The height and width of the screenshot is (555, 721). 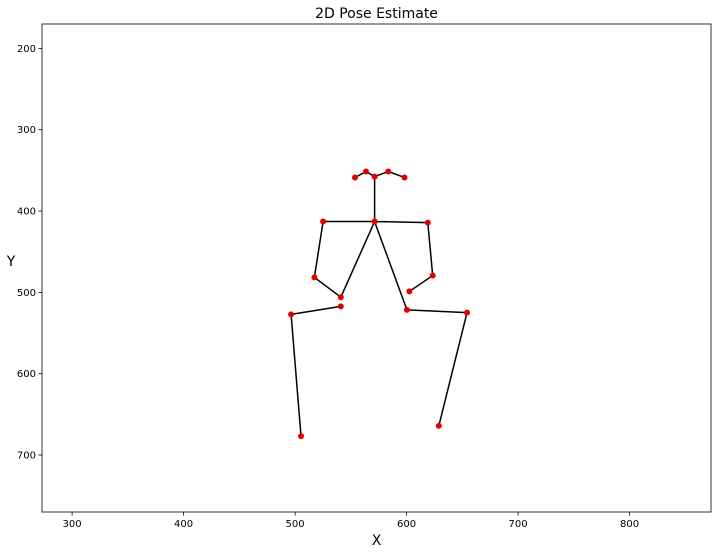 I want to click on y-tick-label: 700, so click(x=26, y=456).